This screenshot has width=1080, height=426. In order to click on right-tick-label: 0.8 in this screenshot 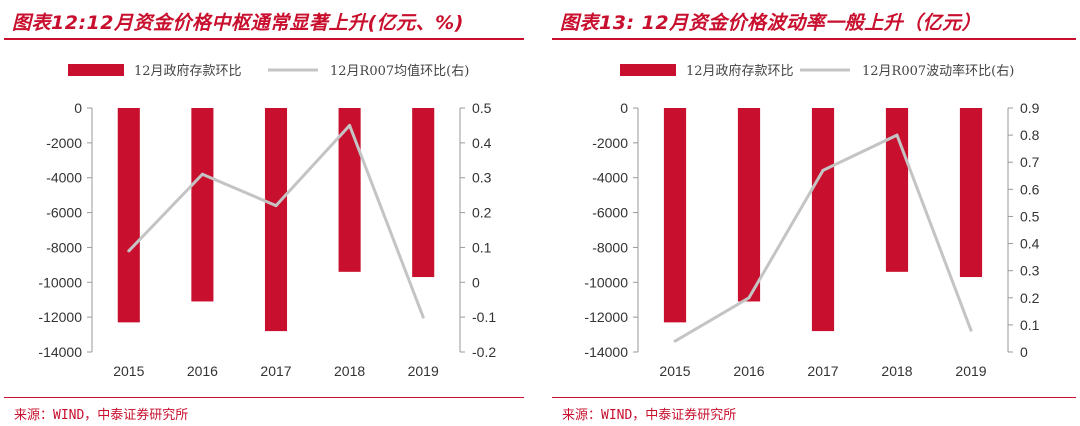, I will do `click(1030, 135)`.